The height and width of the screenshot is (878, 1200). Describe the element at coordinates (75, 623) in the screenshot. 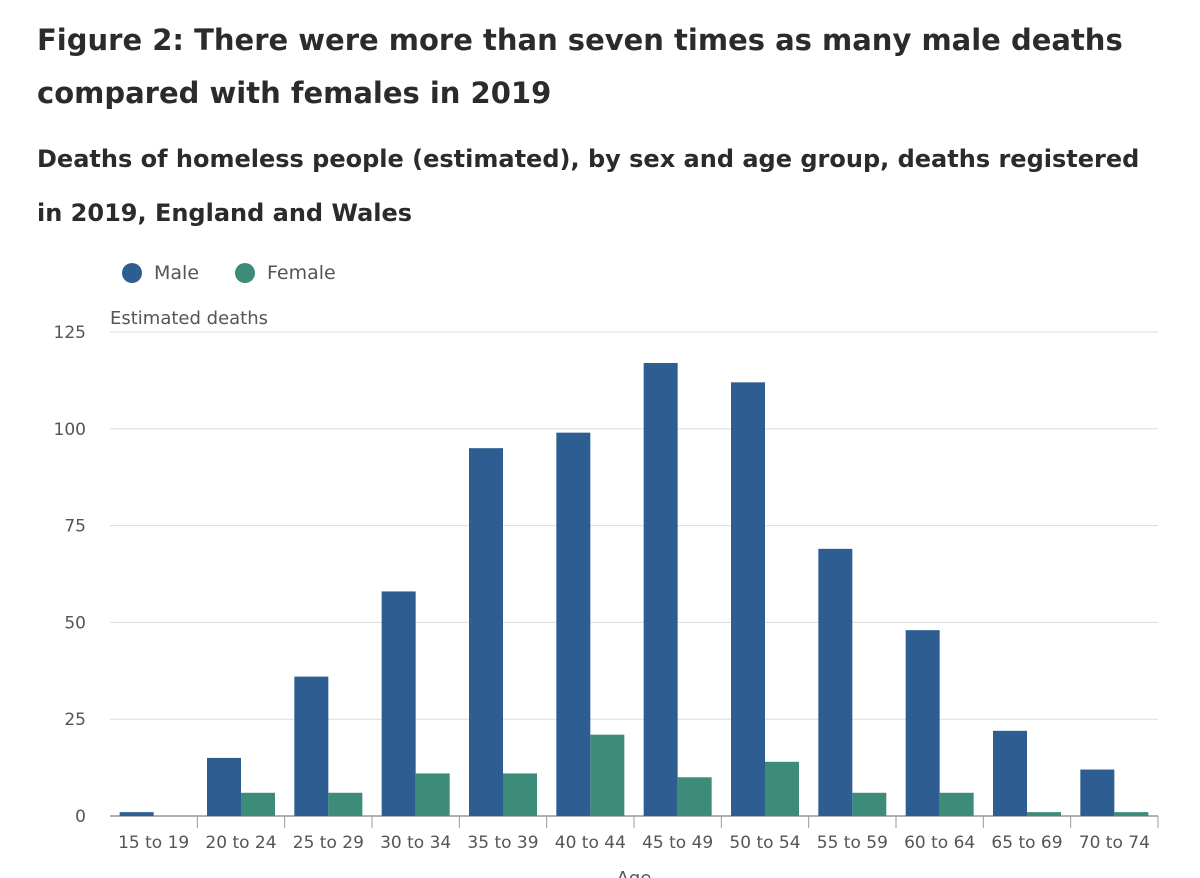

I see `y-tick-label: 50` at that location.